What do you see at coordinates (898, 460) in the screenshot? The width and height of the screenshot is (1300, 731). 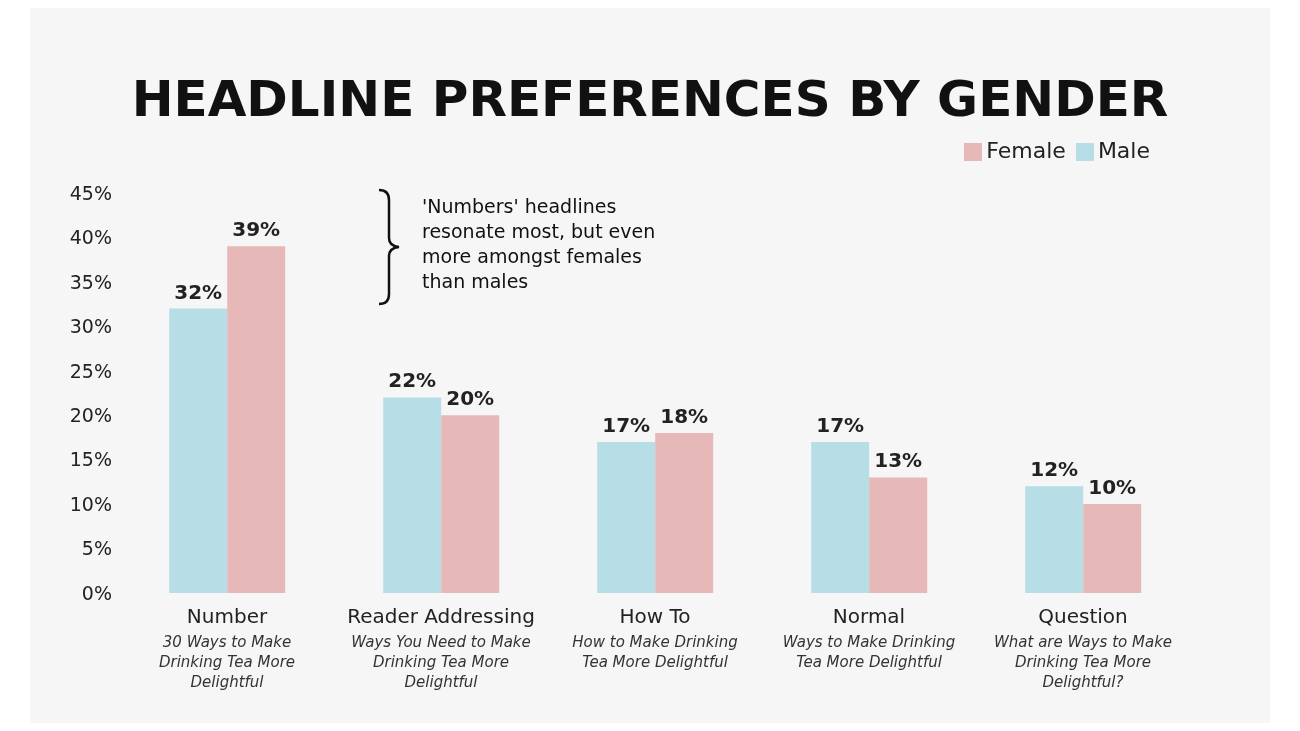 I see `data-label: 13%` at bounding box center [898, 460].